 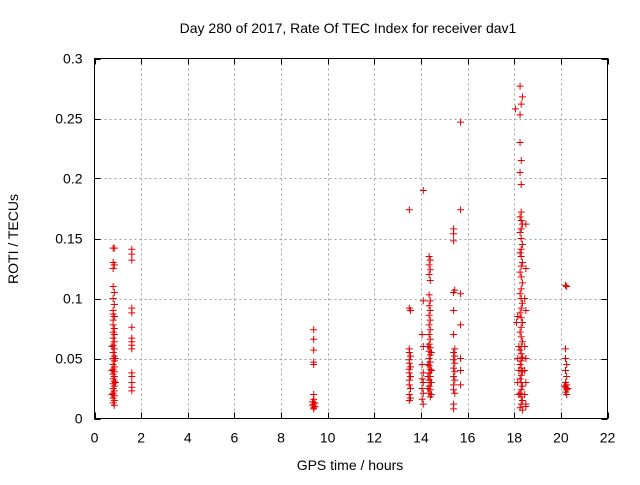 What do you see at coordinates (141, 438) in the screenshot?
I see `x-tick-label: 2` at bounding box center [141, 438].